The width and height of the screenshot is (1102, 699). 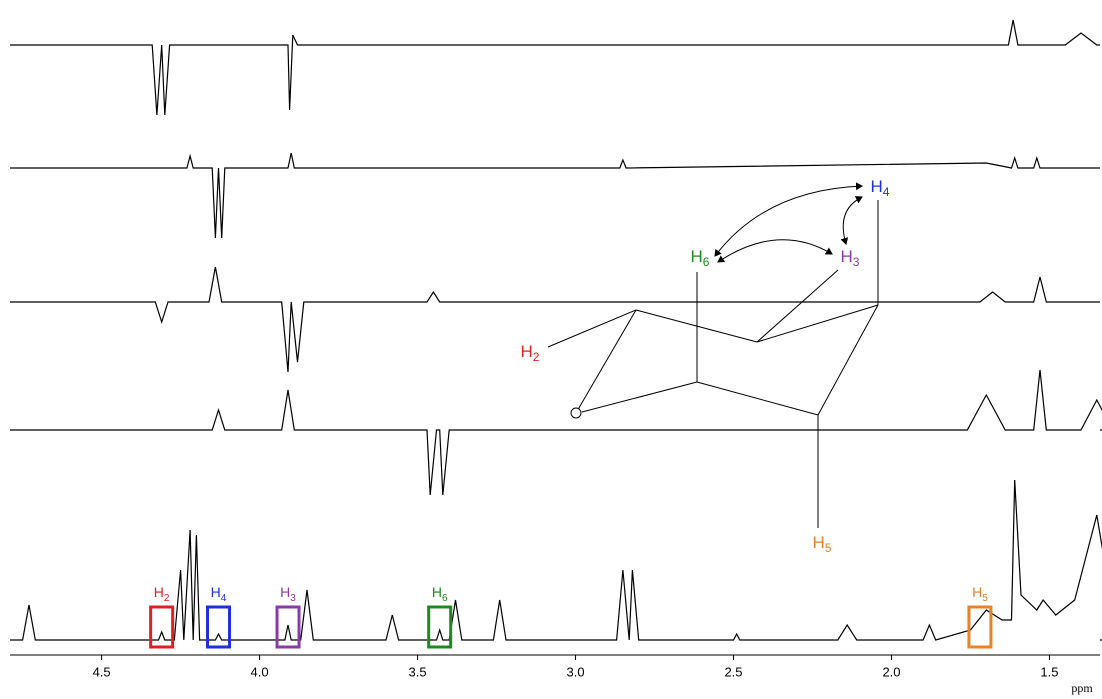 I want to click on x-tick-label: 3.5, so click(x=418, y=671).